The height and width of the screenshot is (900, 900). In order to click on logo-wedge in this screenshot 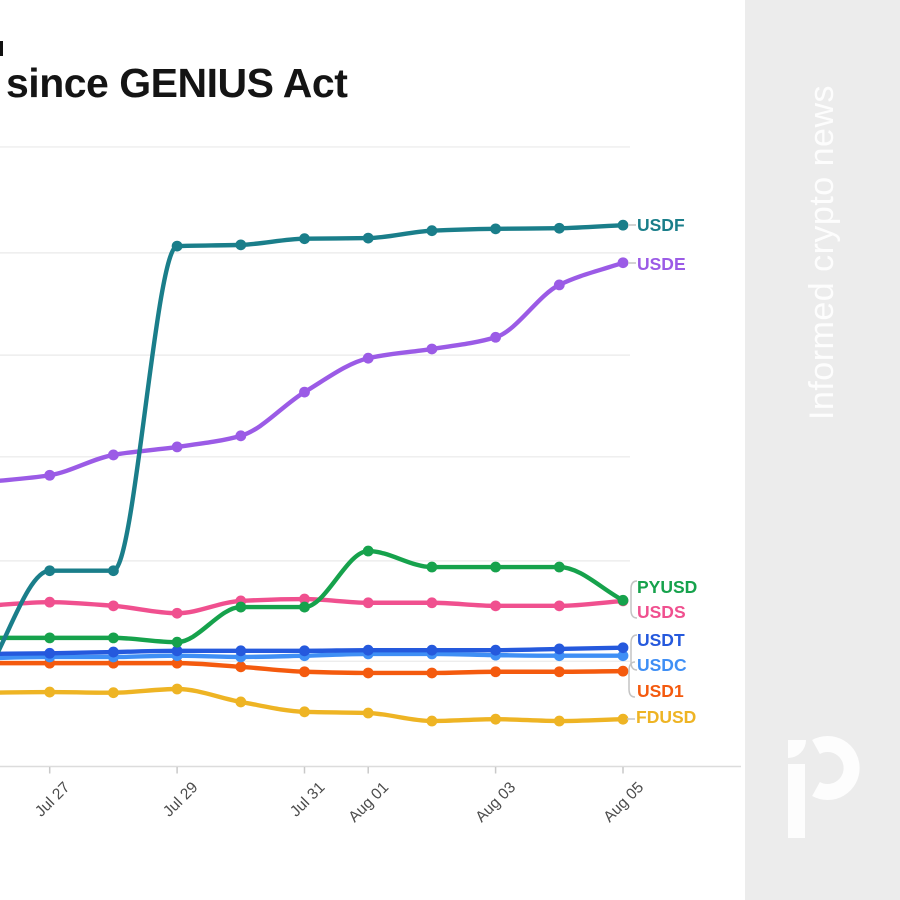, I will do `click(797, 749)`.